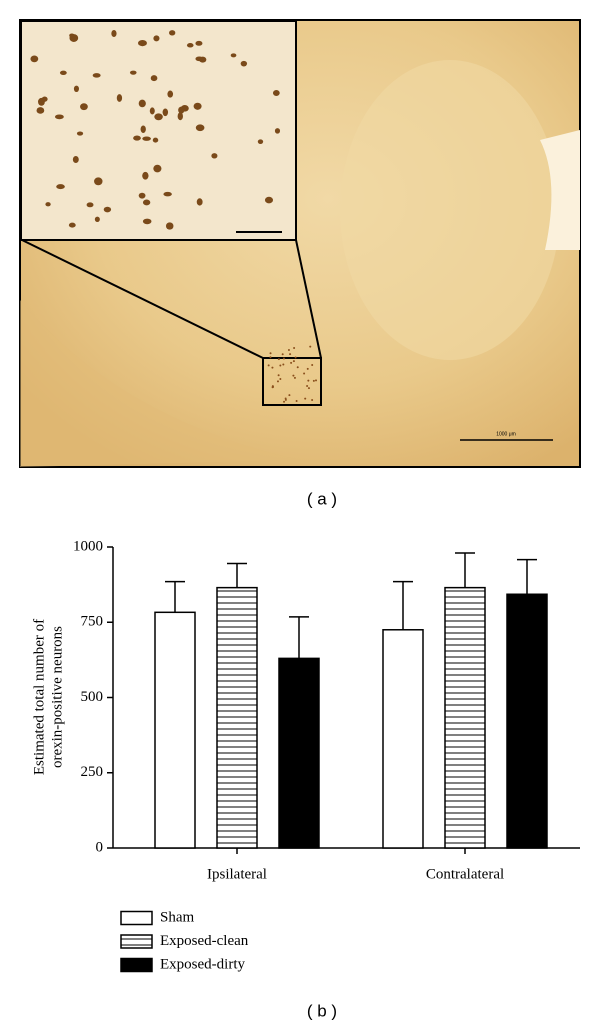  What do you see at coordinates (237, 874) in the screenshot?
I see `x-tick-label: Ipsilateral` at bounding box center [237, 874].